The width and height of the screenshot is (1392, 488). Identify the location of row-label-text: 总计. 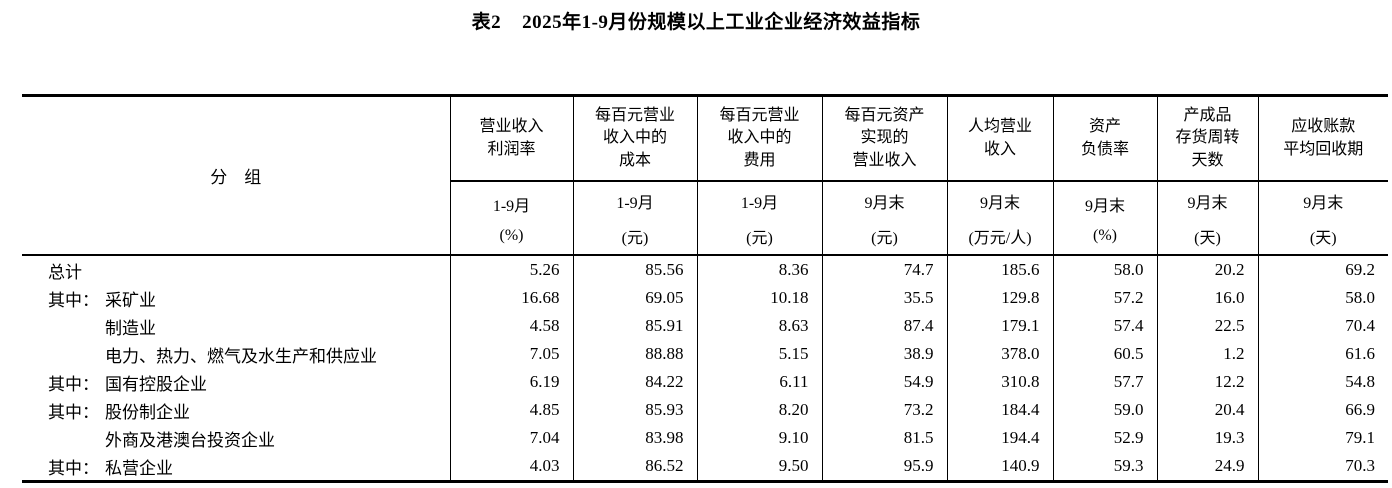
(65, 272).